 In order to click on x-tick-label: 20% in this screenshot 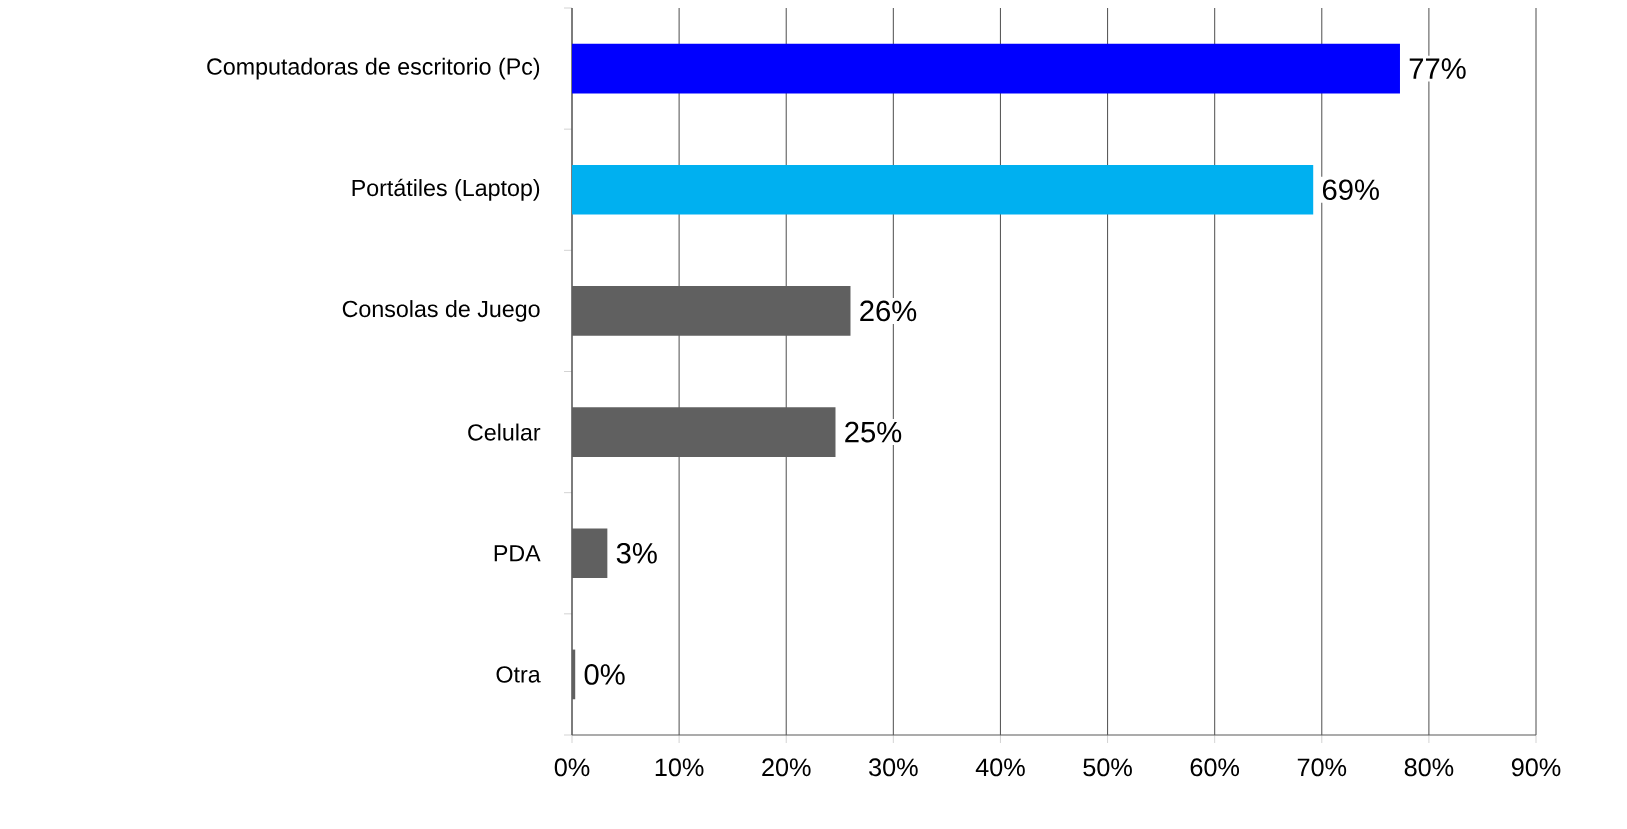, I will do `click(786, 767)`.